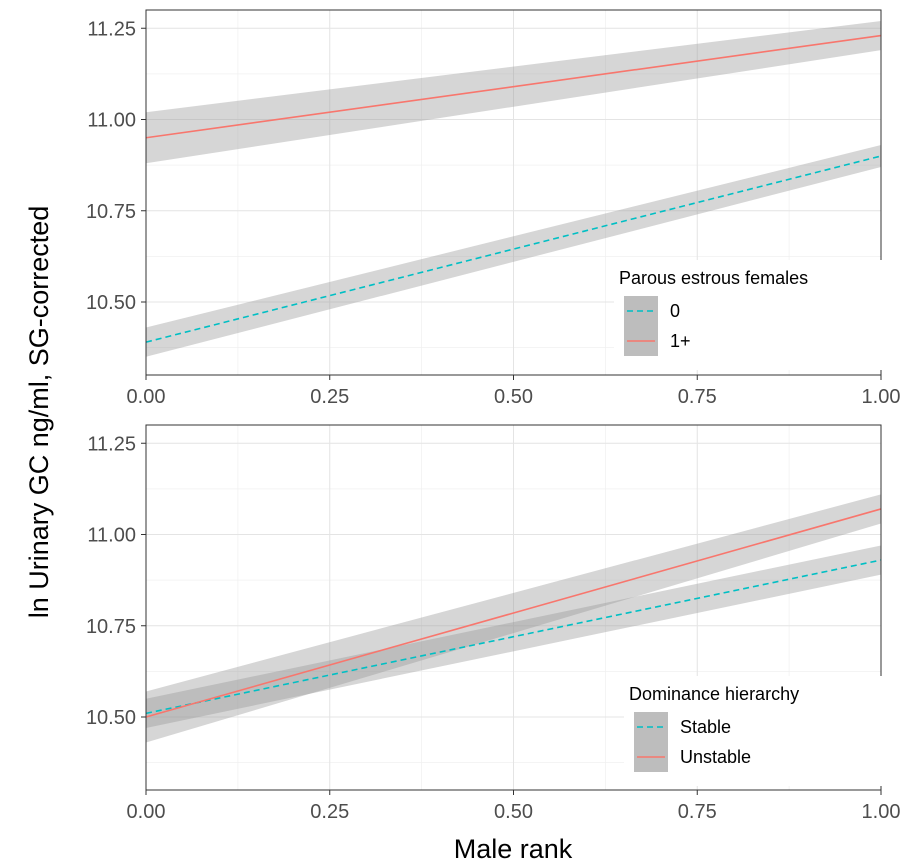  Describe the element at coordinates (513, 86) in the screenshot. I see `series-line-1-` at that location.